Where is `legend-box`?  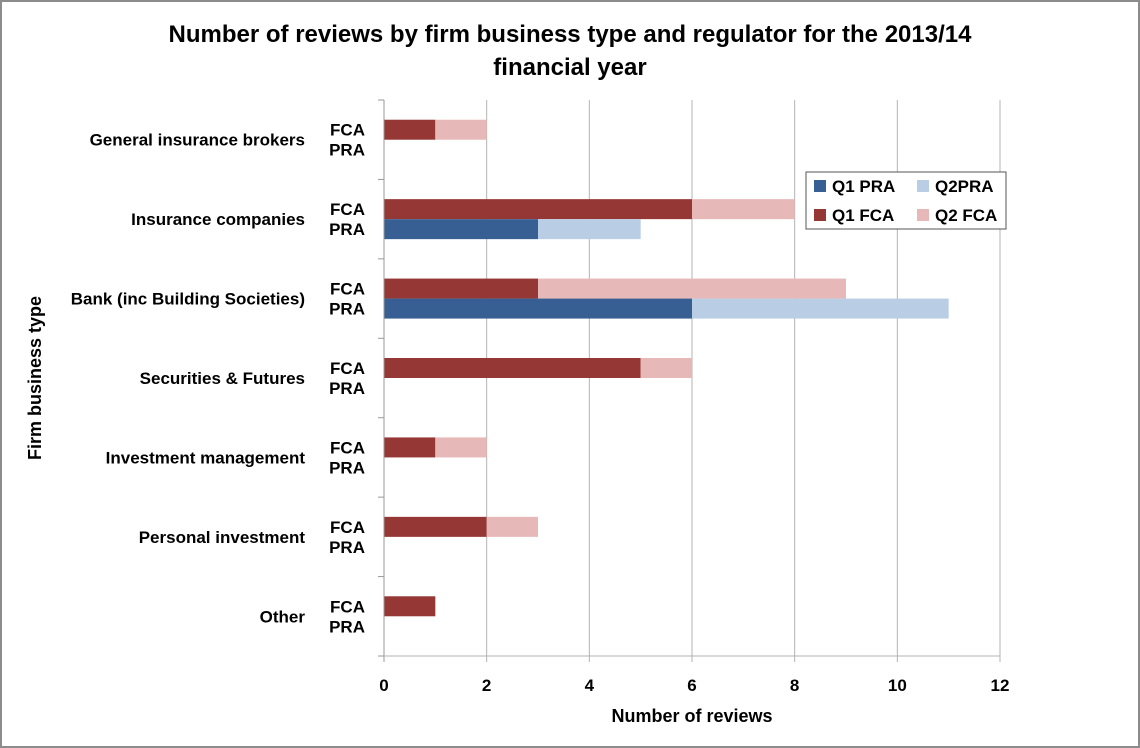 legend-box is located at coordinates (906, 200).